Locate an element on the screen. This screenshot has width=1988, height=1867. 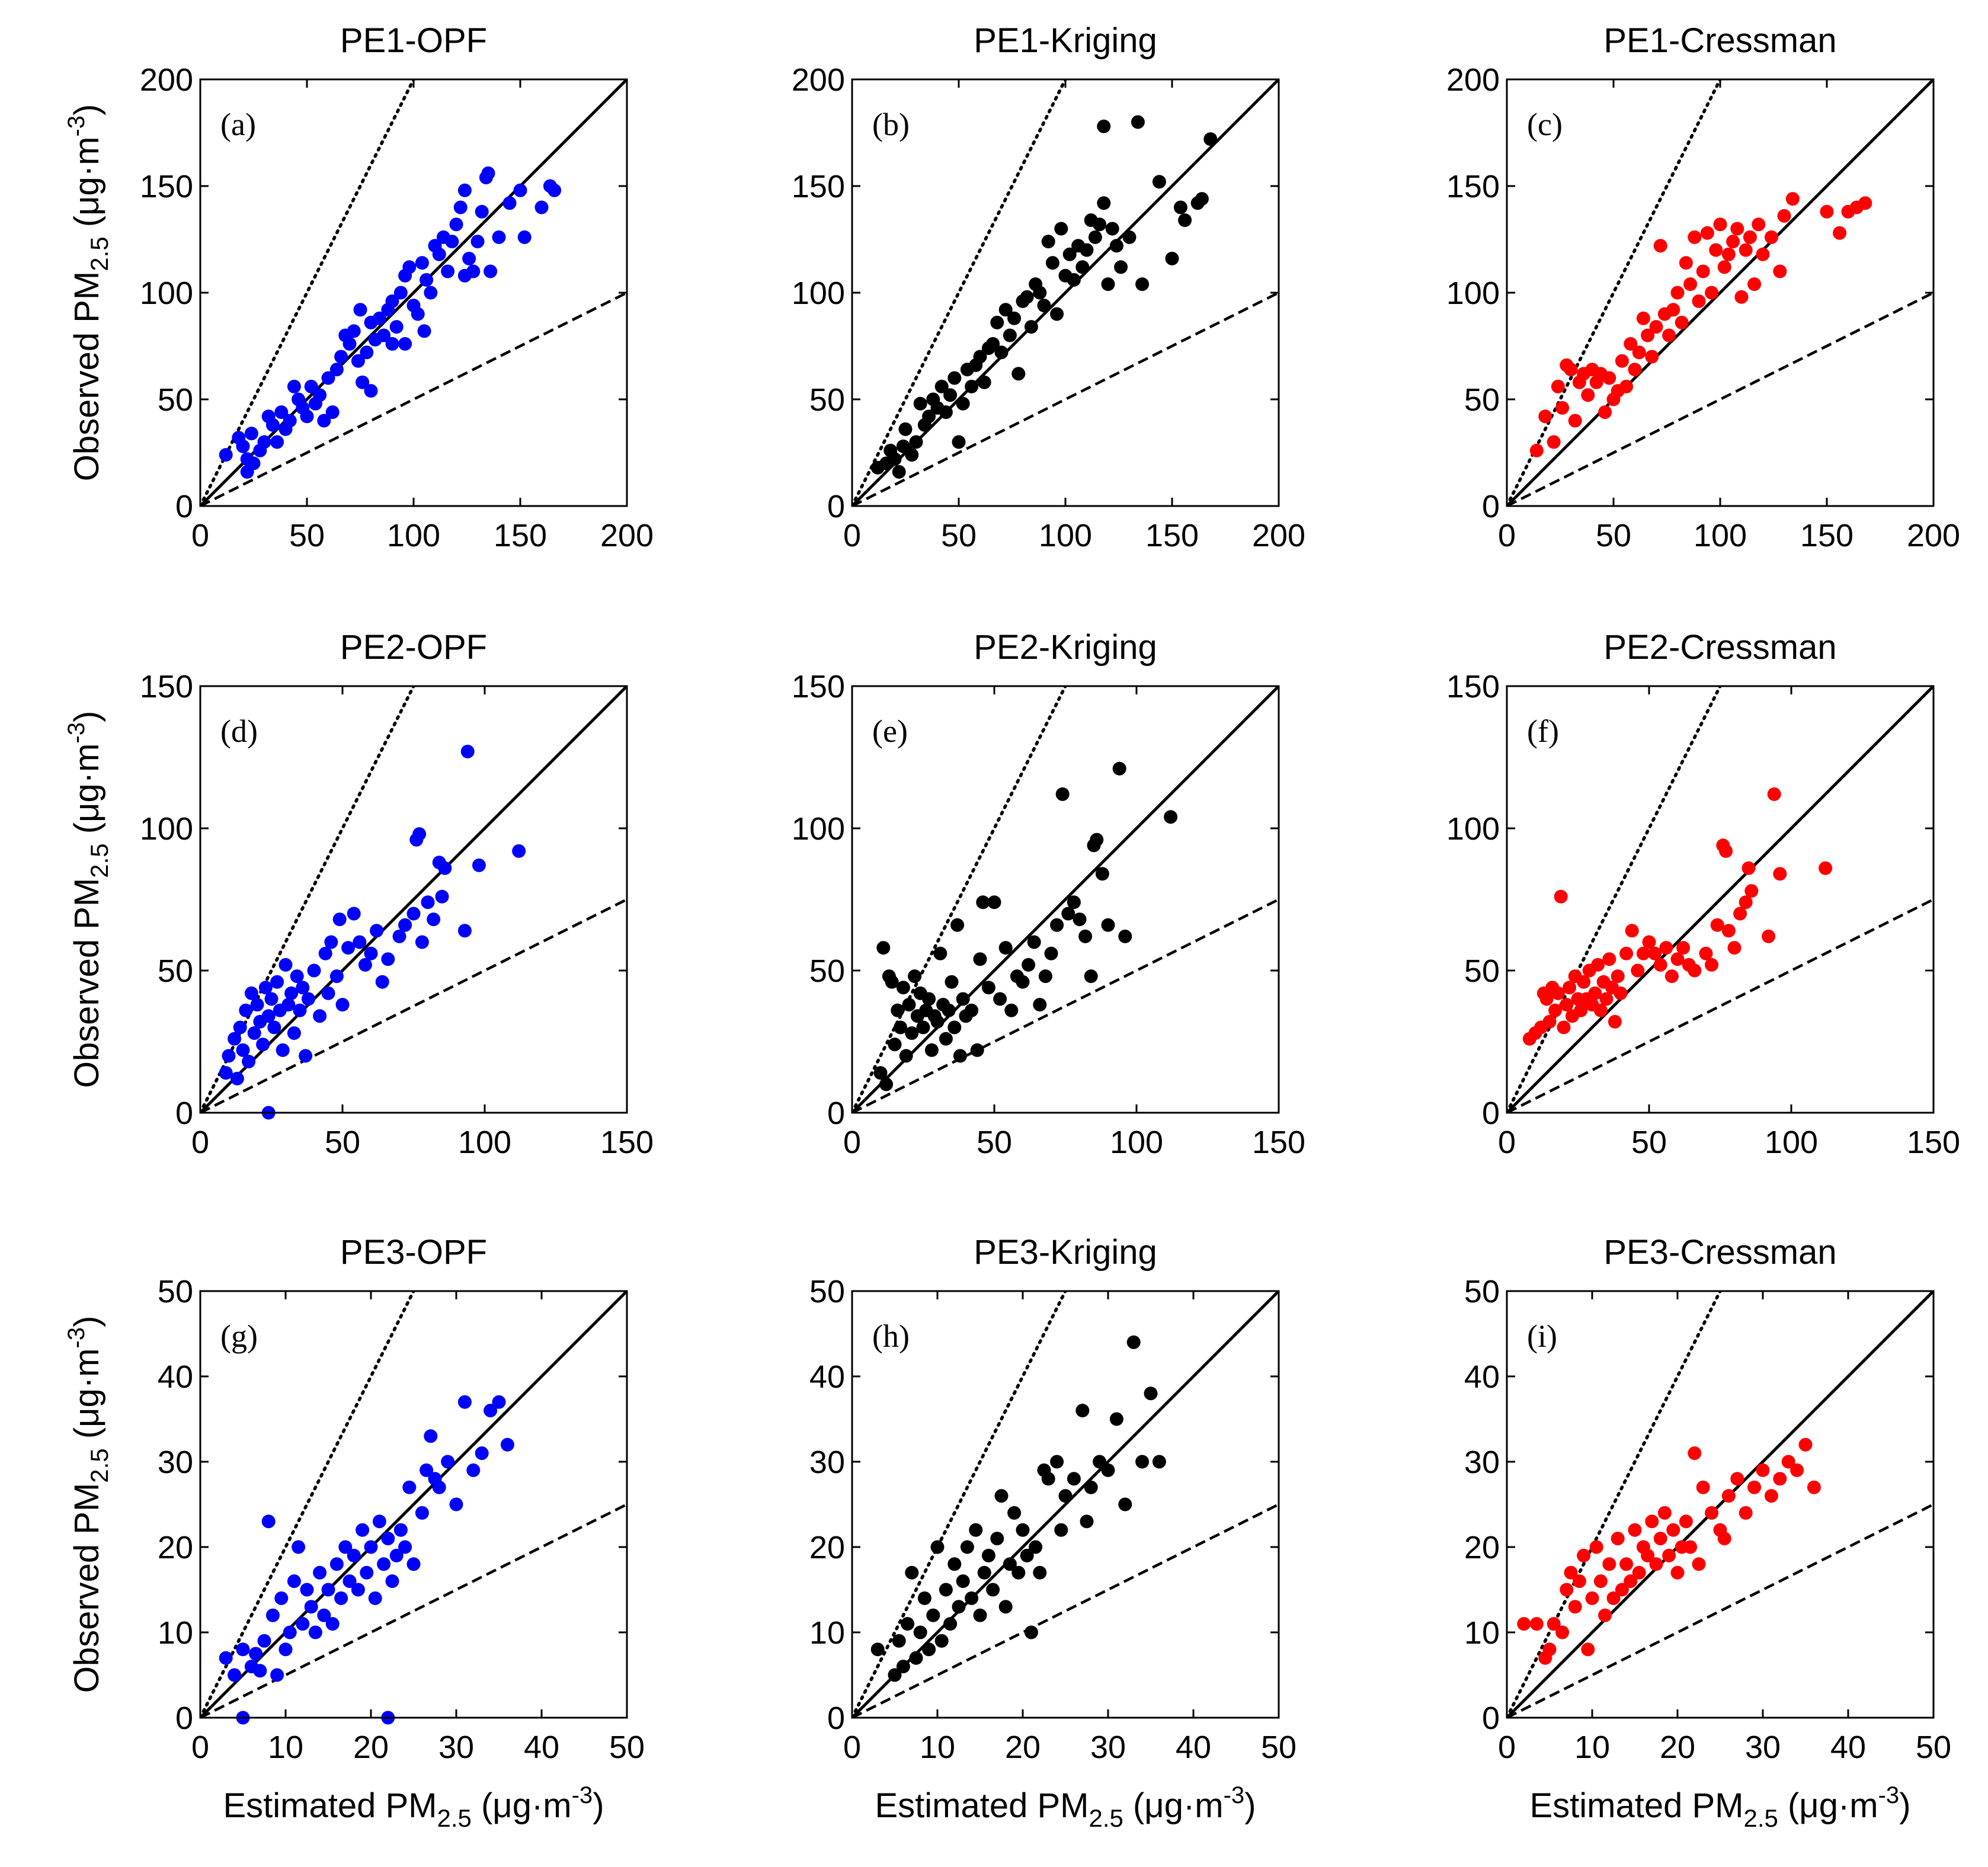
panel-letter: (h) is located at coordinates (891, 1336).